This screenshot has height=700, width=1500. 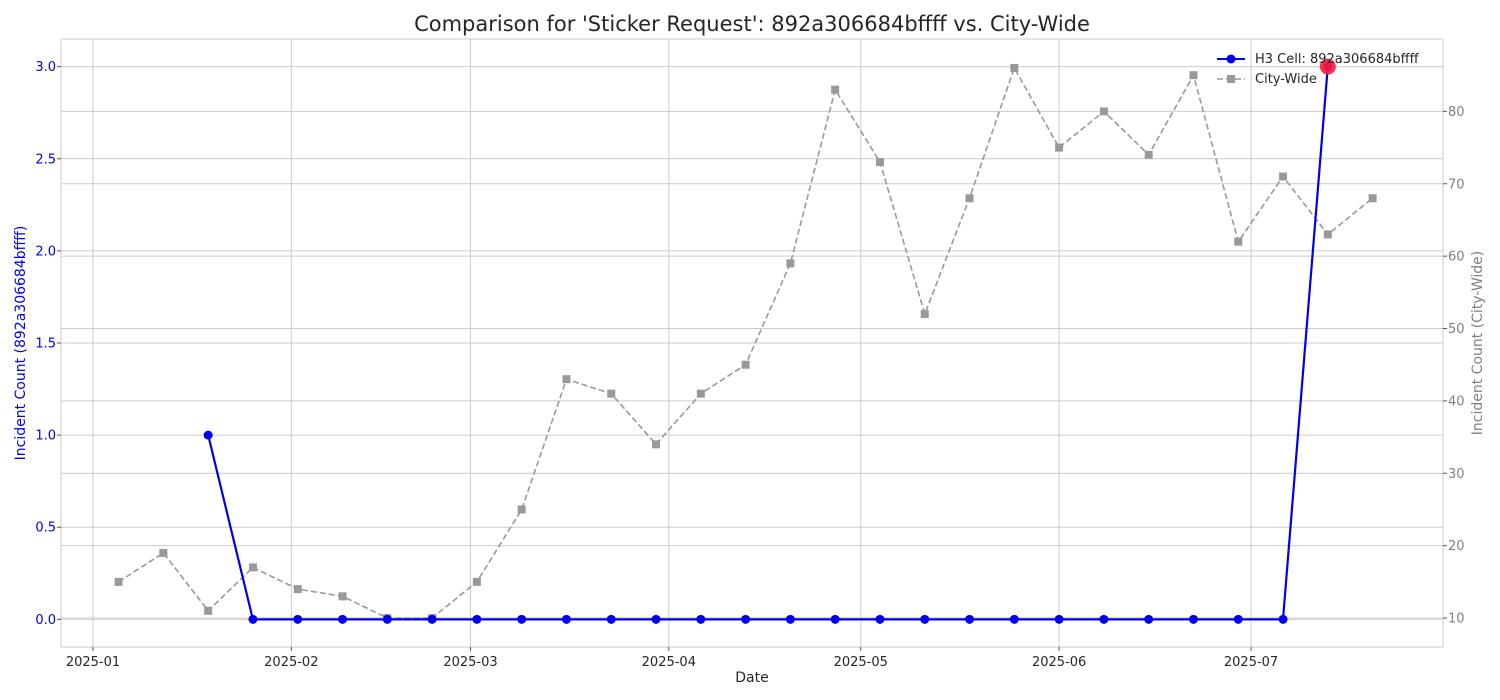 What do you see at coordinates (45, 528) in the screenshot?
I see `y-left-tick-label: 0.5` at bounding box center [45, 528].